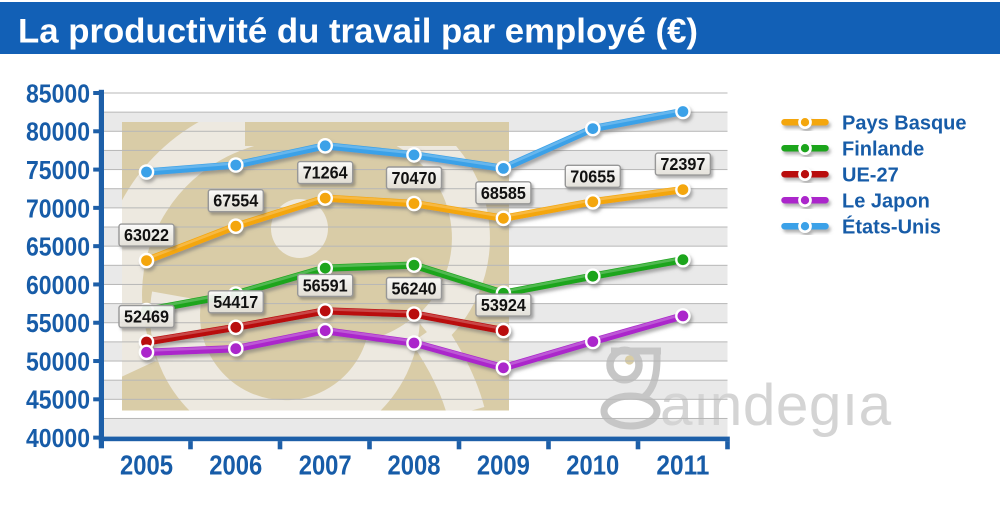 Image resolution: width=1000 pixels, height=505 pixels. I want to click on svg-text: 52469, so click(146, 317).